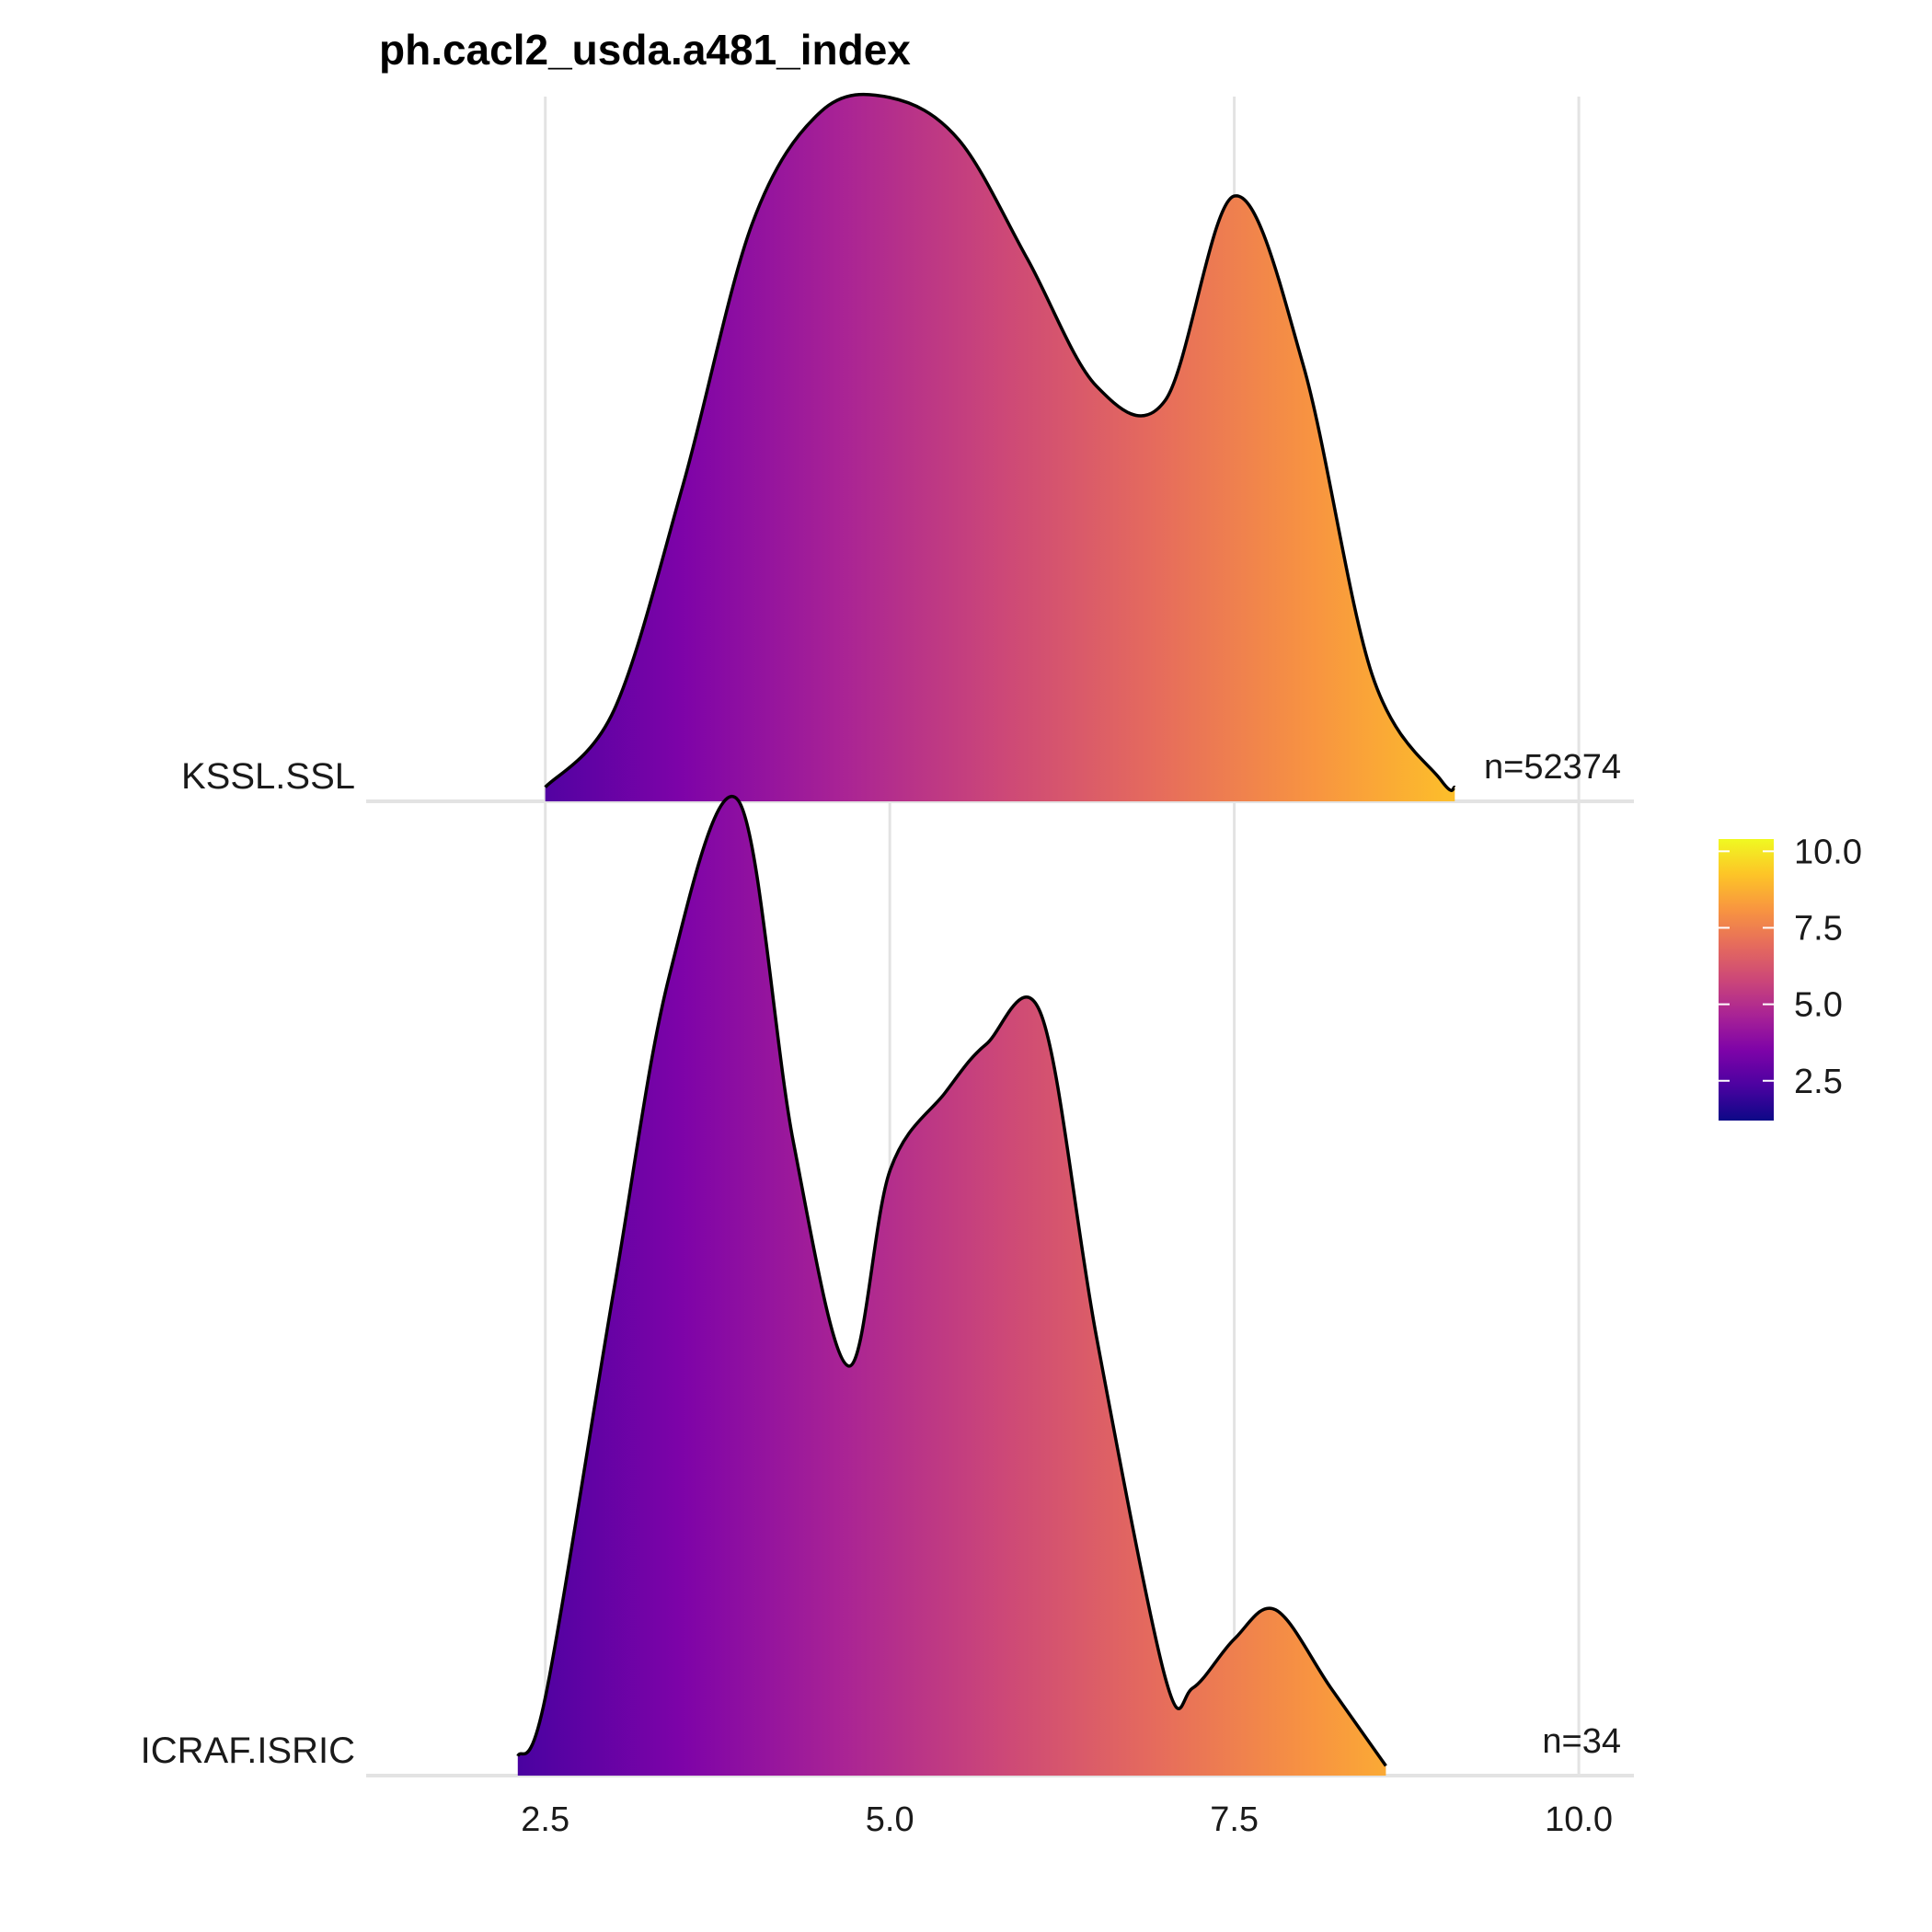 Image resolution: width=1932 pixels, height=1932 pixels. Describe the element at coordinates (248, 1263) in the screenshot. I see `group-labels: KSSL.SSL ICRAF.ISRIC` at that location.